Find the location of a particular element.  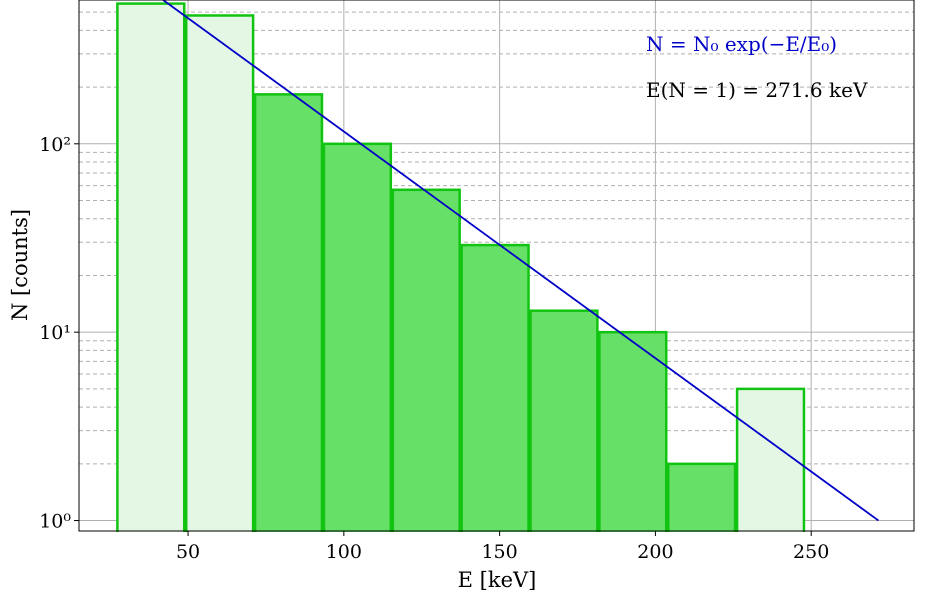

x-tick-label: 50 is located at coordinates (188, 552).